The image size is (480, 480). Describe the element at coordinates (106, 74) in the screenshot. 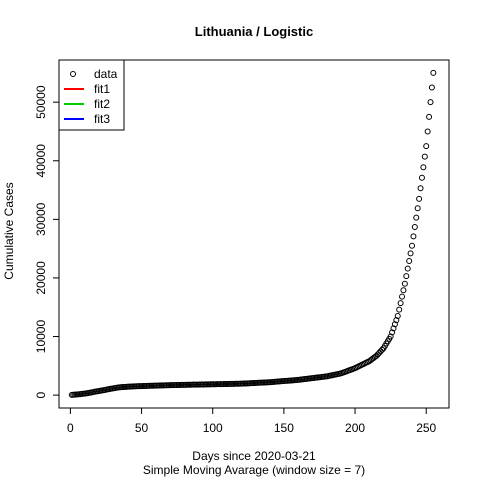

I see `legend-label-data: data` at that location.